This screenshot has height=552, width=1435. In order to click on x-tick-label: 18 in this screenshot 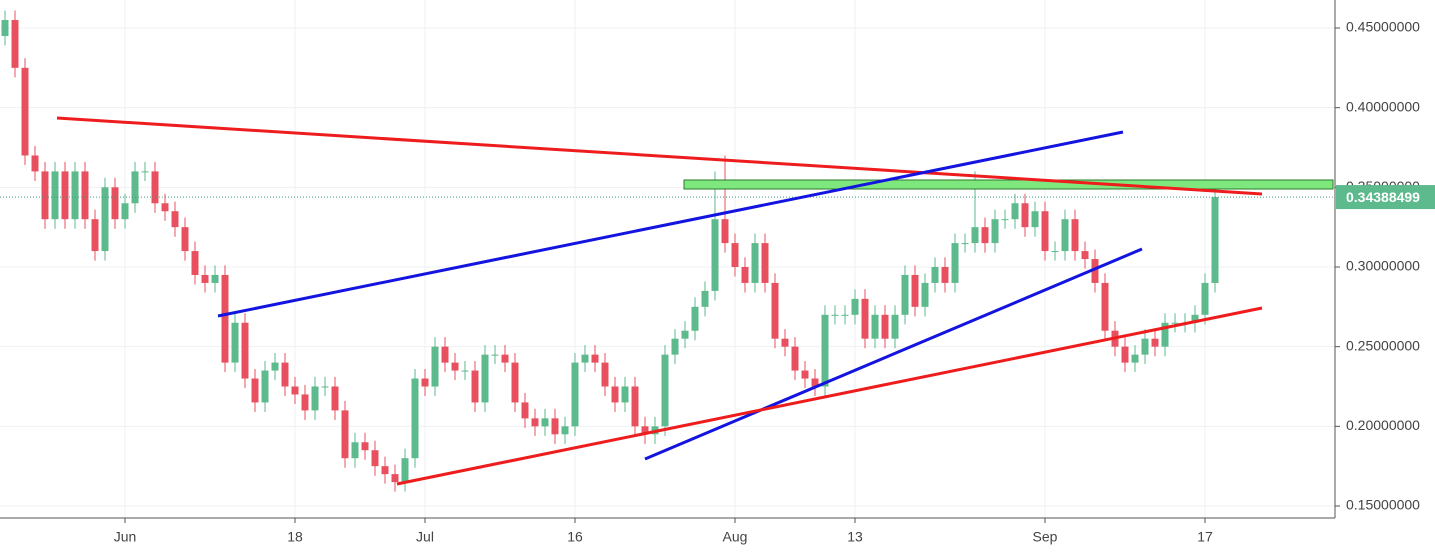, I will do `click(295, 537)`.